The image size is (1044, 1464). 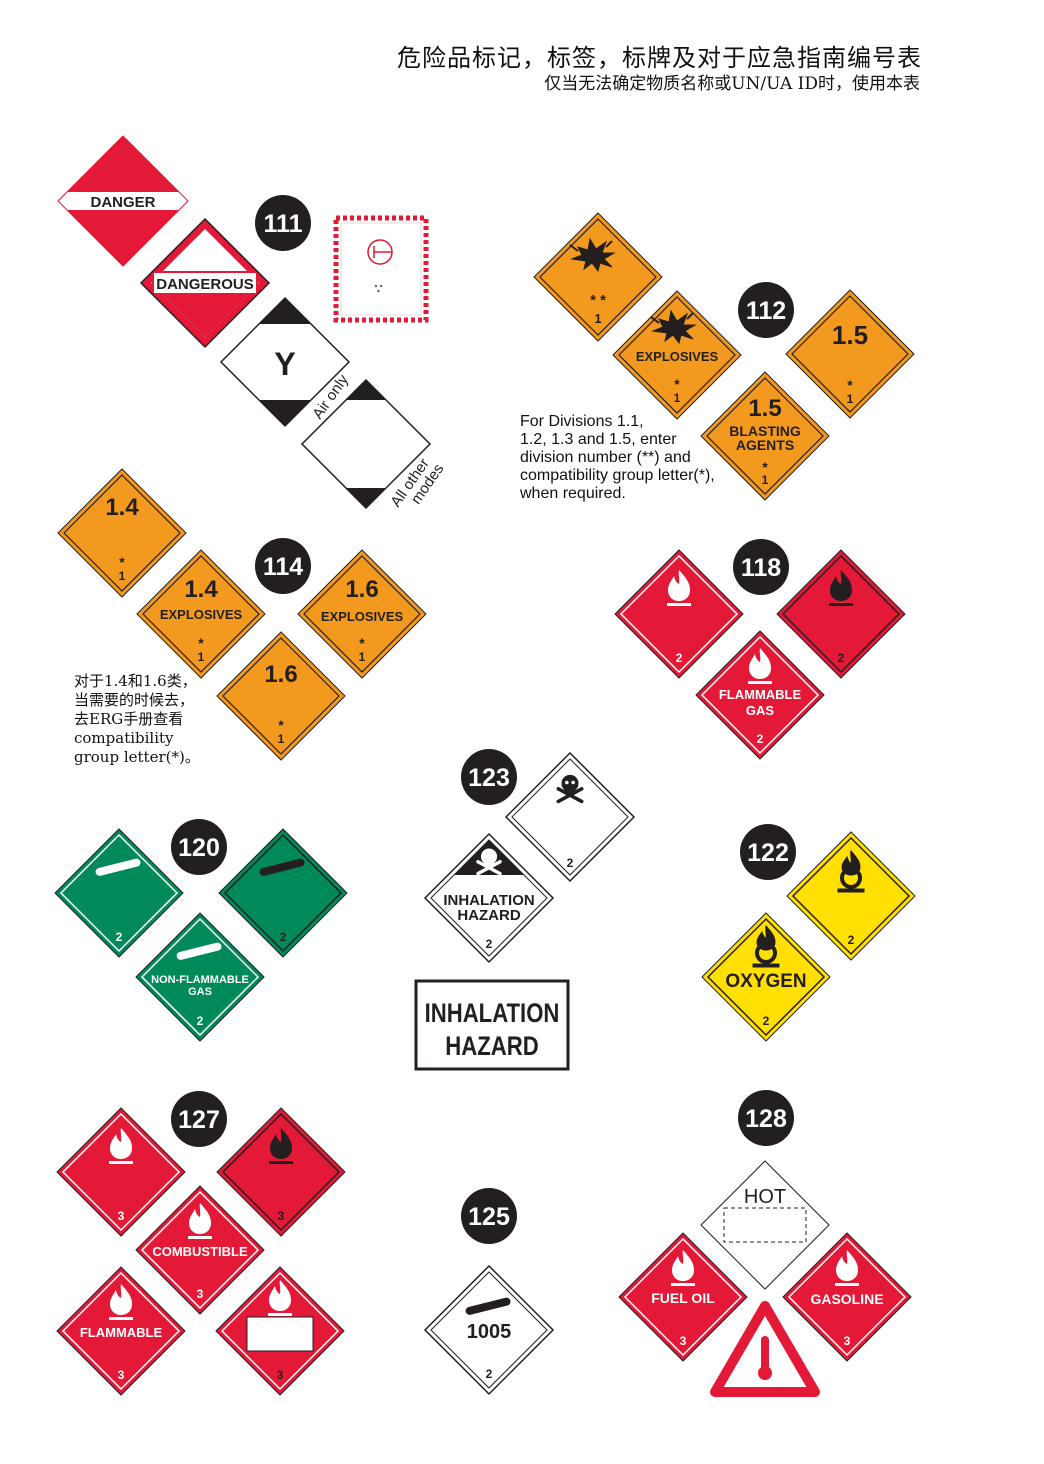 What do you see at coordinates (280, 1331) in the screenshot?
I see `flammable-placard-un-panel: 3` at bounding box center [280, 1331].